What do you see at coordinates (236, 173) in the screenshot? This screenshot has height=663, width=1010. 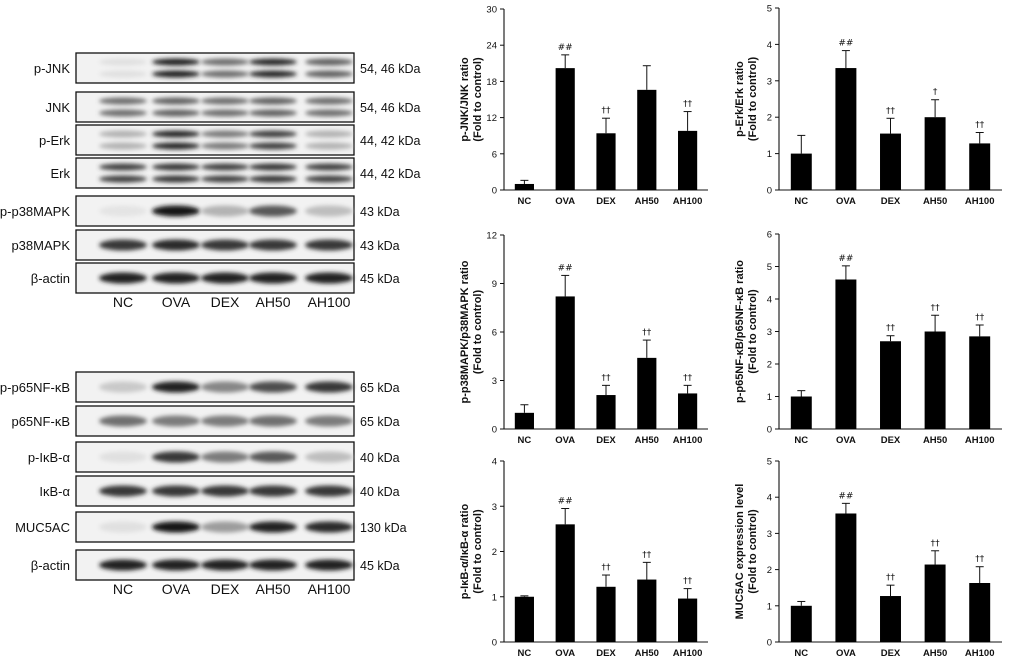 I see `blot-row-erk: Erk 44, 42 kDa` at bounding box center [236, 173].